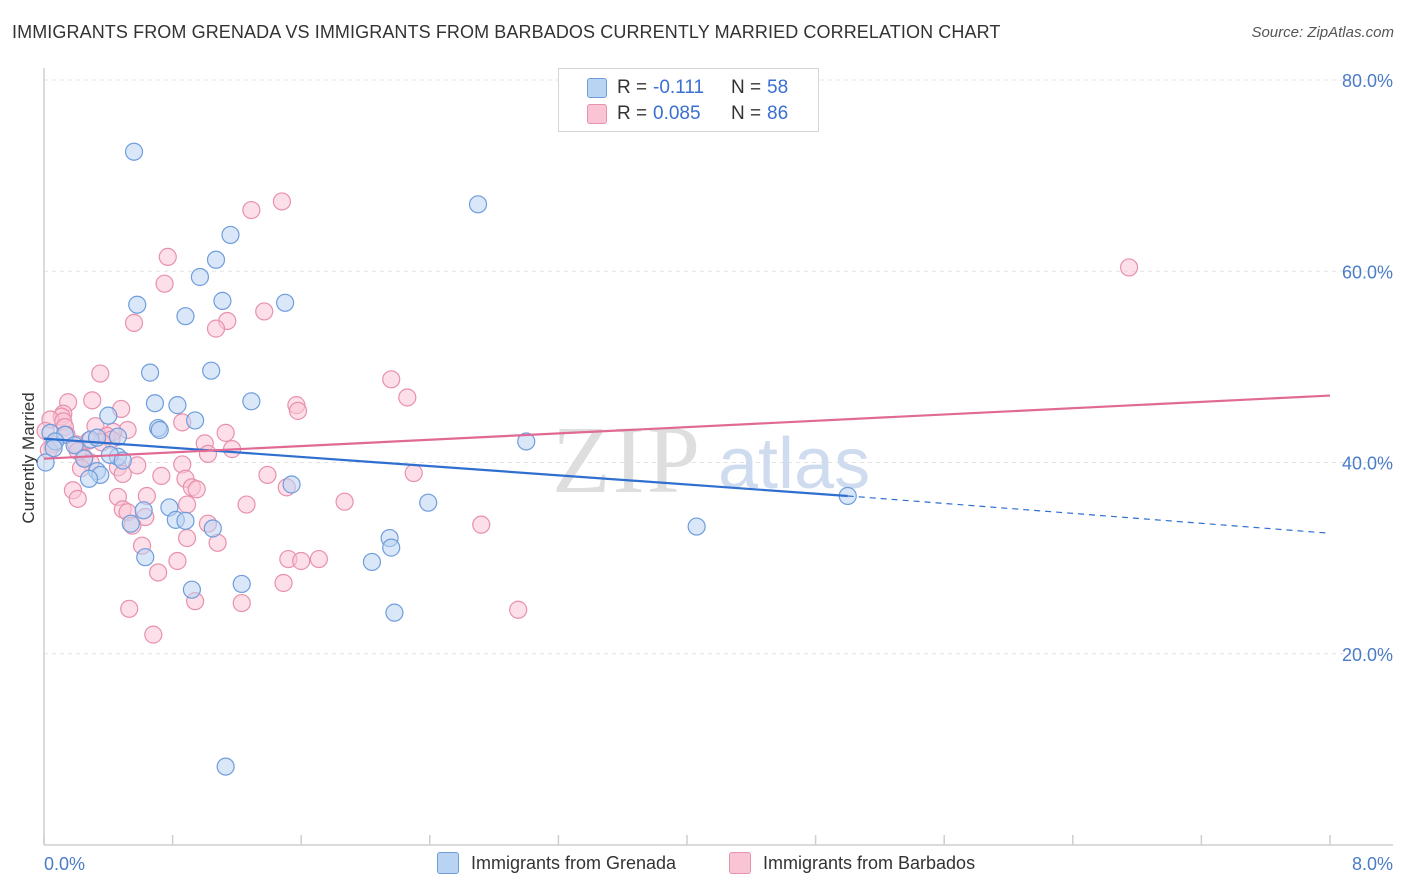 The image size is (1406, 892). Describe the element at coordinates (778, 113) in the screenshot. I see `legend-n-value: 86` at that location.